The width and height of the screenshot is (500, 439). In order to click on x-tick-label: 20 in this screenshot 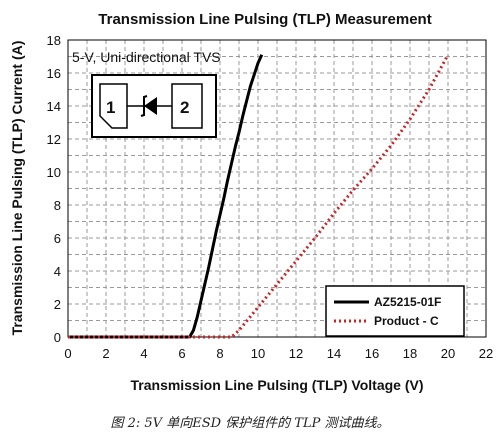, I will do `click(448, 353)`.